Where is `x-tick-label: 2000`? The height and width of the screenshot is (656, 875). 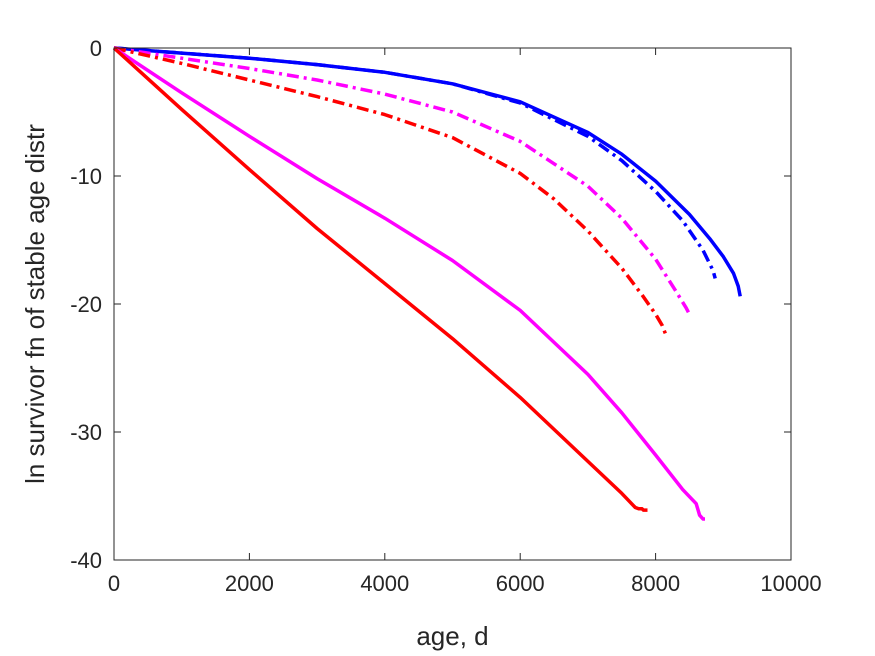
x-tick-label: 2000 is located at coordinates (249, 583).